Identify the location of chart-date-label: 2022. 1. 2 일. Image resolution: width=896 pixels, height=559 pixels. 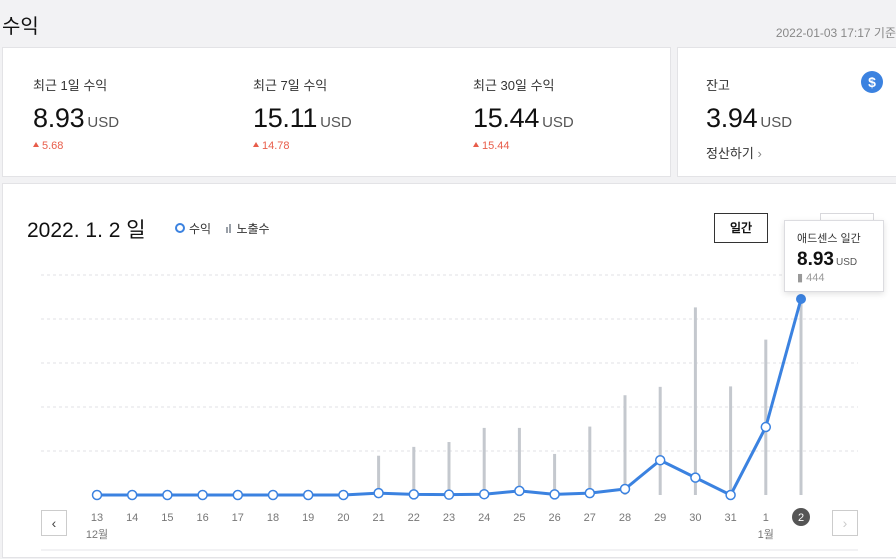
(86, 230).